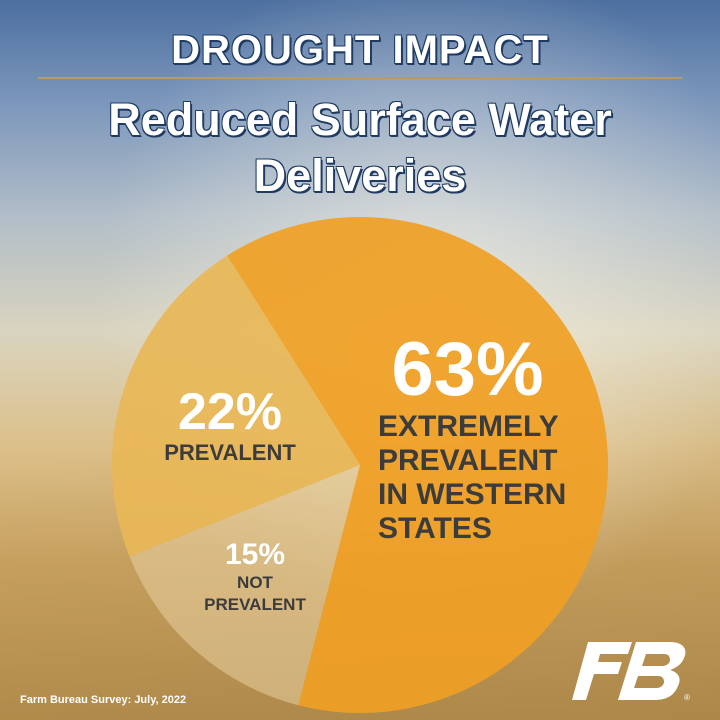 This screenshot has width=720, height=720. I want to click on source-note: Farm Bureau Survey: July, 2022, so click(103, 700).